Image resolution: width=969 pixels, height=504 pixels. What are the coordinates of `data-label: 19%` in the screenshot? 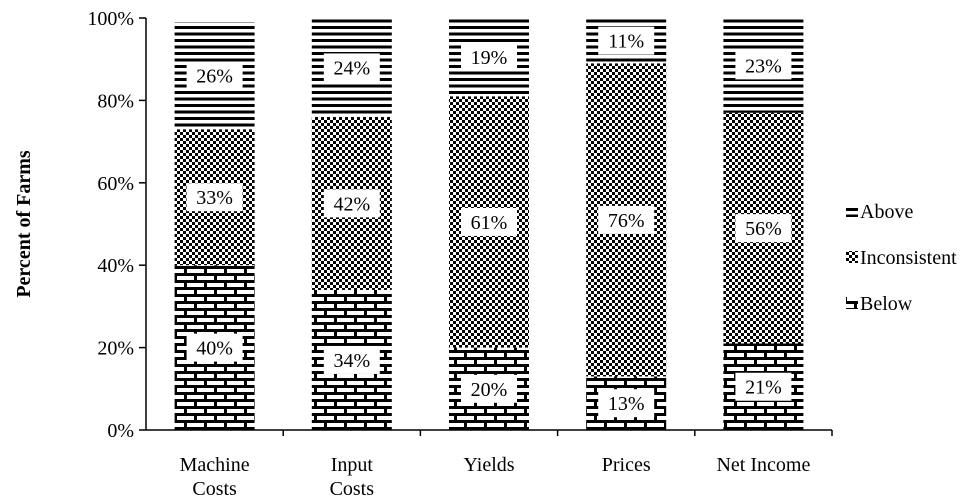 It's located at (489, 58).